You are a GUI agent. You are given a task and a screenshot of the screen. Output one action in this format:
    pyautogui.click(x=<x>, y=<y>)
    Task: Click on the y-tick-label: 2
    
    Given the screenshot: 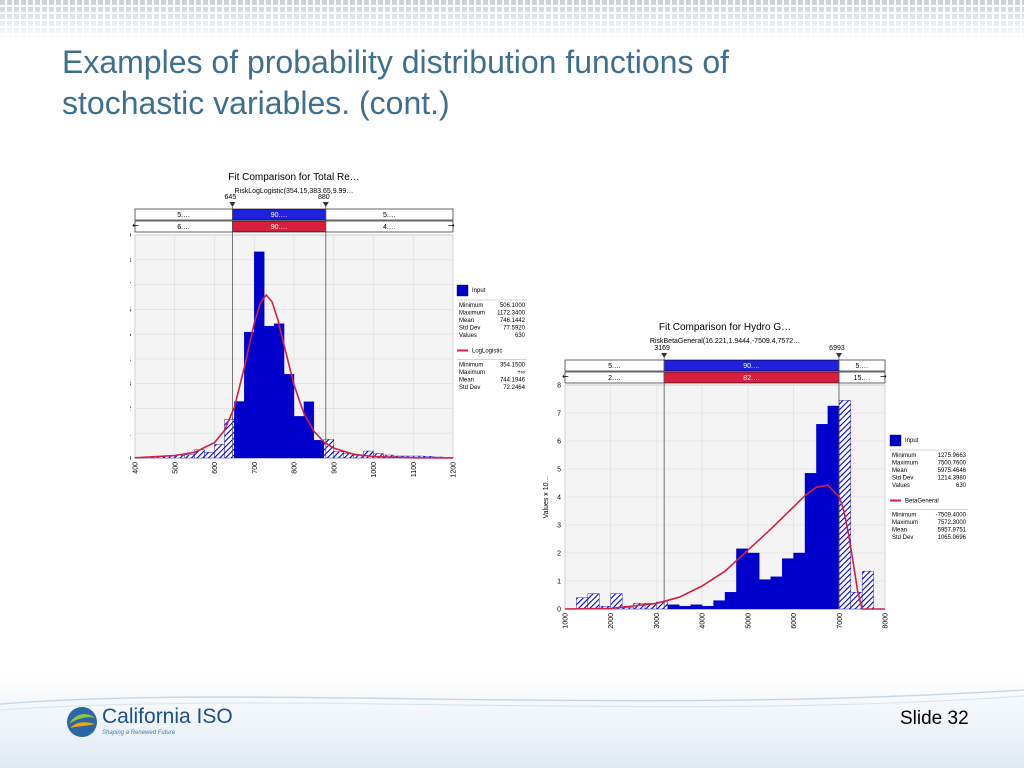 What is the action you would take?
    pyautogui.click(x=559, y=554)
    